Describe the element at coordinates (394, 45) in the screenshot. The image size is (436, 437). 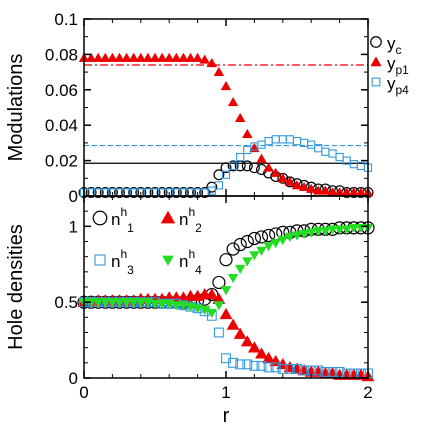
I see `legend-label-1: yc` at that location.